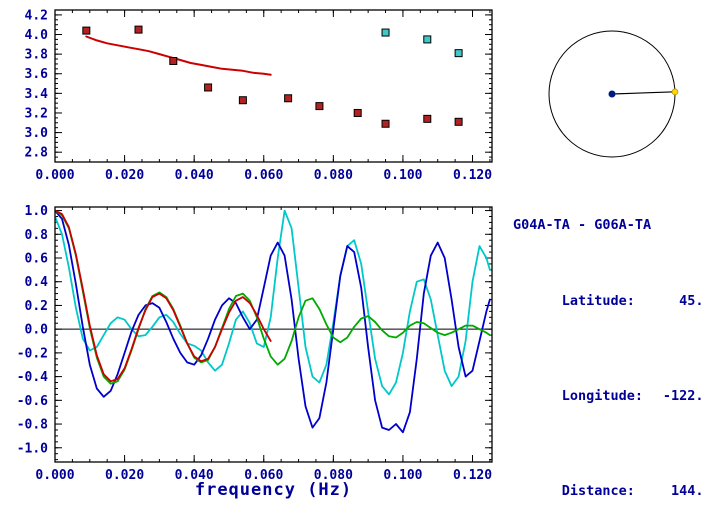  Describe the element at coordinates (32, 377) in the screenshot. I see `svg-text: -0.4` at that location.